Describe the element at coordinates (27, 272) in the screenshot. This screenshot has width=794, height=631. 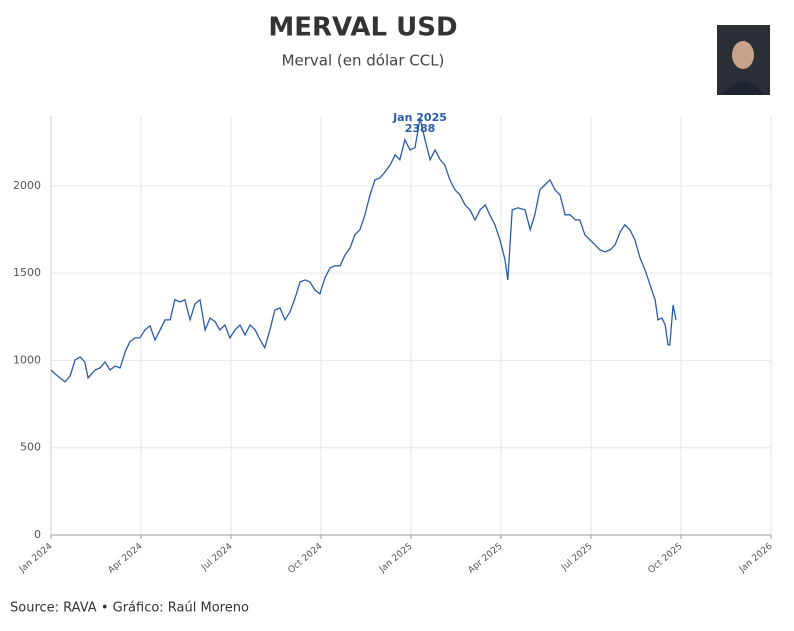
I see `y-tick-label: 1500` at that location.